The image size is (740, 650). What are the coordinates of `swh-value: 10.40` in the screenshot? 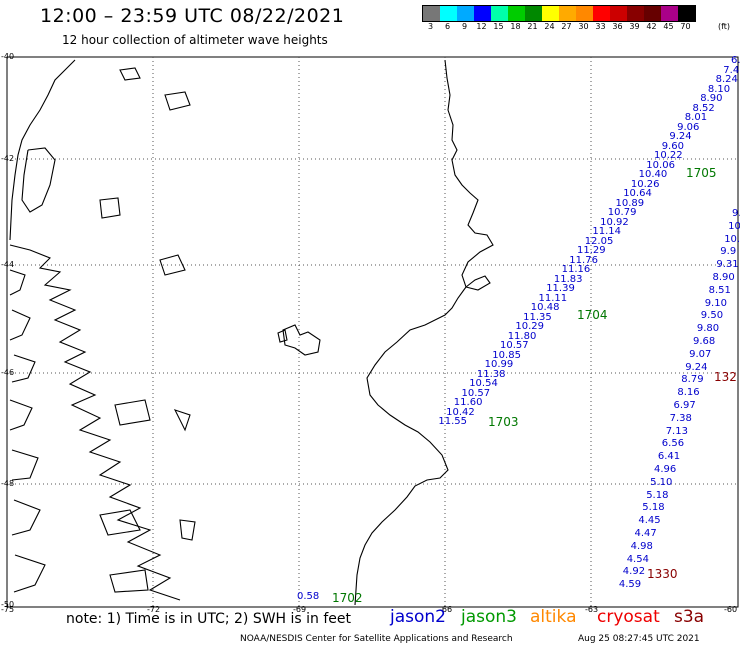 It's located at (653, 174).